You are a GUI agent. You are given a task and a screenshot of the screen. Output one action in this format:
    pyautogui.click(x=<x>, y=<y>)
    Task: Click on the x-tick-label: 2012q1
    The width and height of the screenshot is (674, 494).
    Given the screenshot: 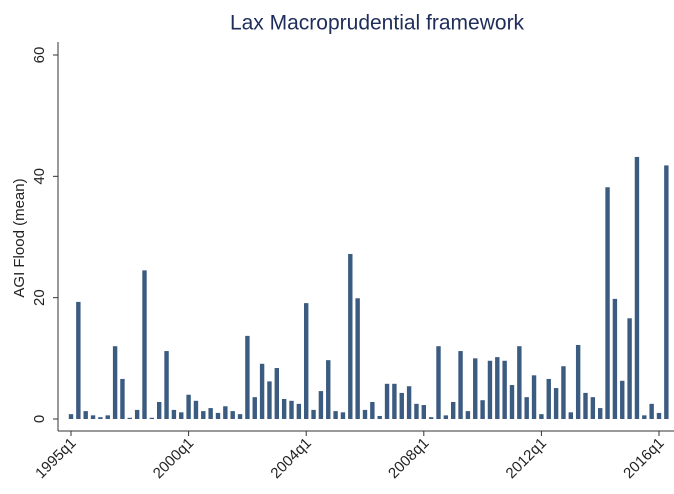 What is the action you would take?
    pyautogui.click(x=526, y=458)
    